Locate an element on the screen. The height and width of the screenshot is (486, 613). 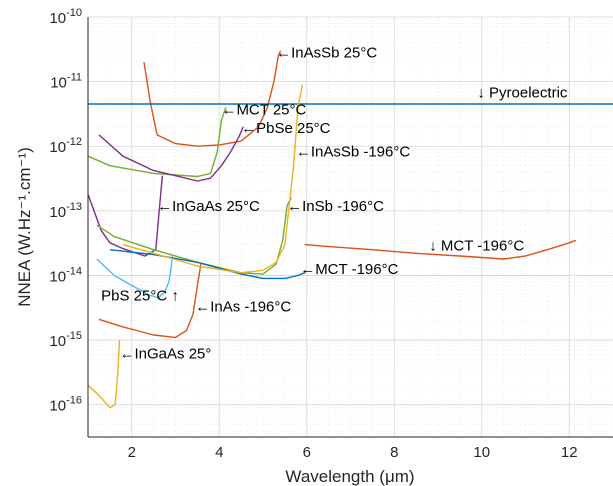
x-tick-label: 2 is located at coordinates (132, 452).